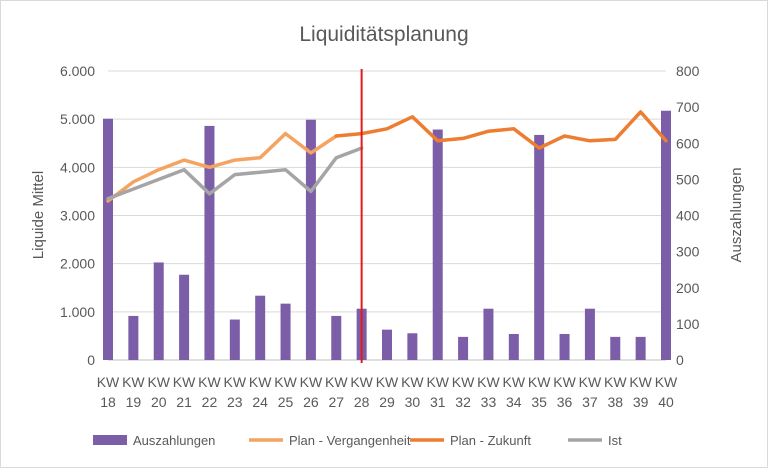  Describe the element at coordinates (590, 402) in the screenshot. I see `x-tick-label-line2: 37` at that location.